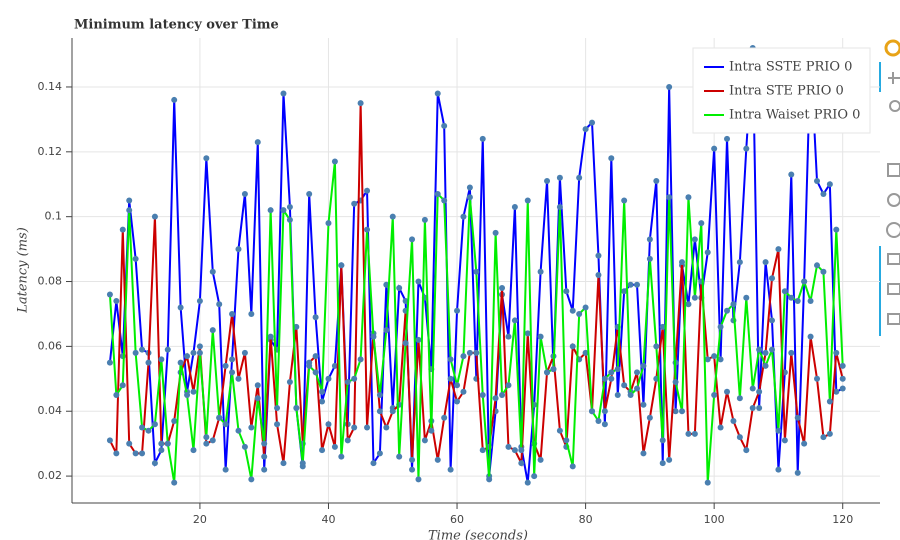 The image size is (900, 540). What do you see at coordinates (842, 519) in the screenshot?
I see `x-tick-label: 120` at bounding box center [842, 519].